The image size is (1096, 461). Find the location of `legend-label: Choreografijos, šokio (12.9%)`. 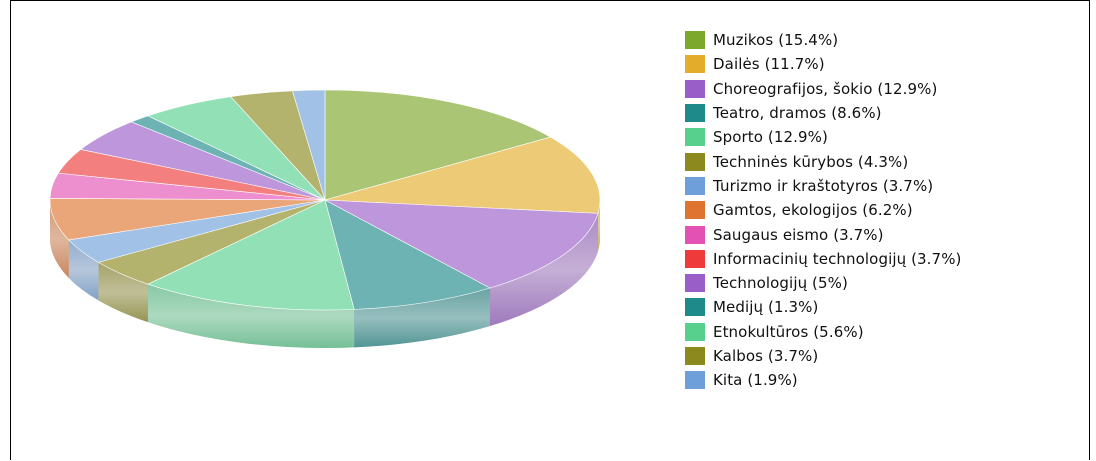

legend-label: Choreografijos, šokio (12.9%) is located at coordinates (825, 88).